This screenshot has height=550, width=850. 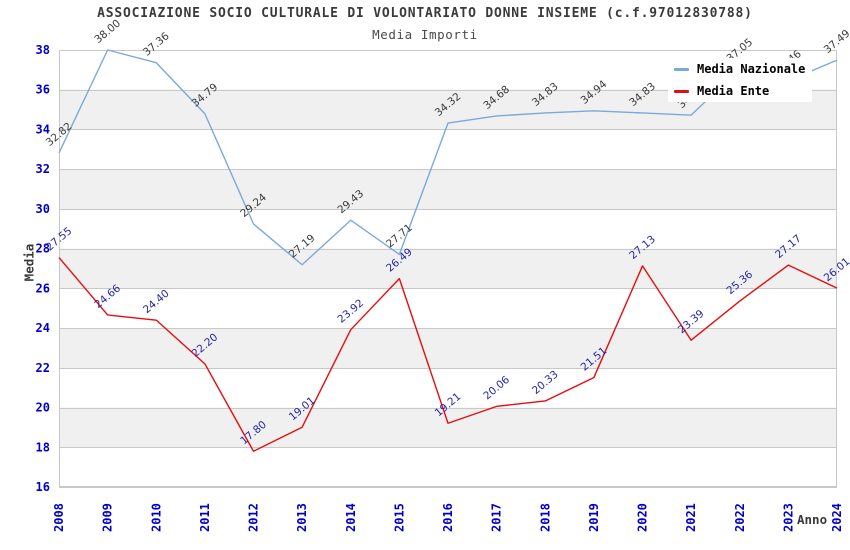 I want to click on y-tick-label: 38, so click(x=43, y=50).